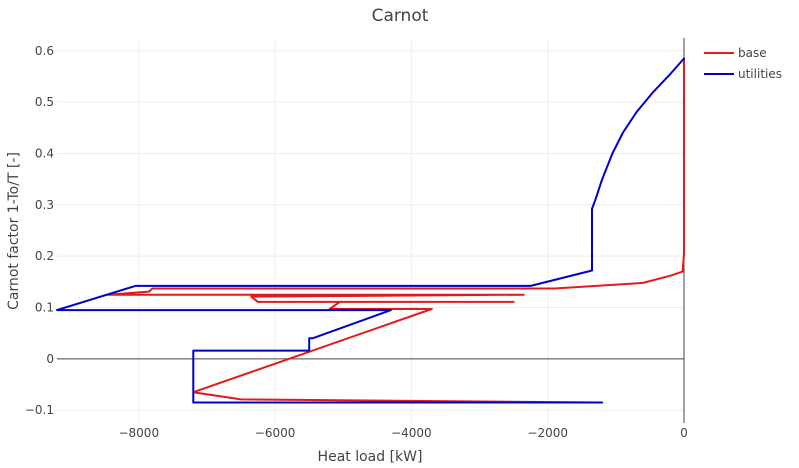 The width and height of the screenshot is (799, 468). I want to click on y-tick-label: 0.3, so click(44, 205).